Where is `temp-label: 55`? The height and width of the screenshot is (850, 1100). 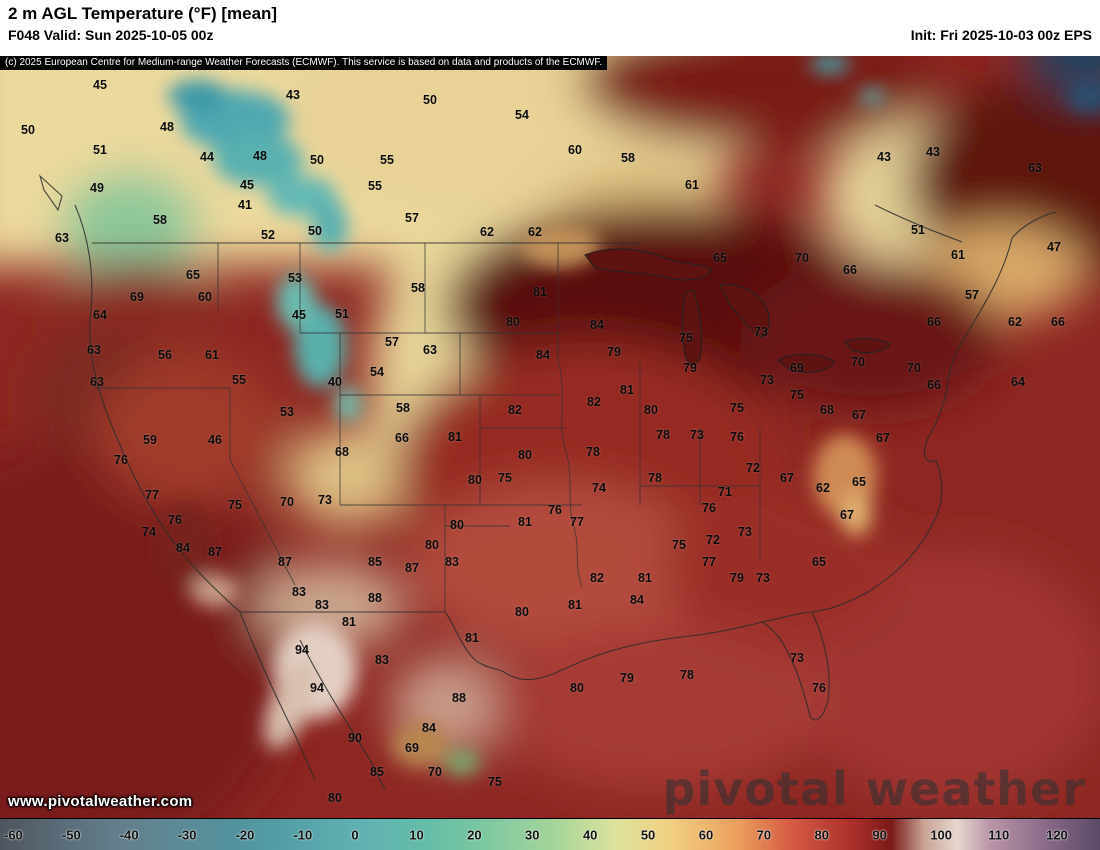 temp-label: 55 is located at coordinates (375, 186).